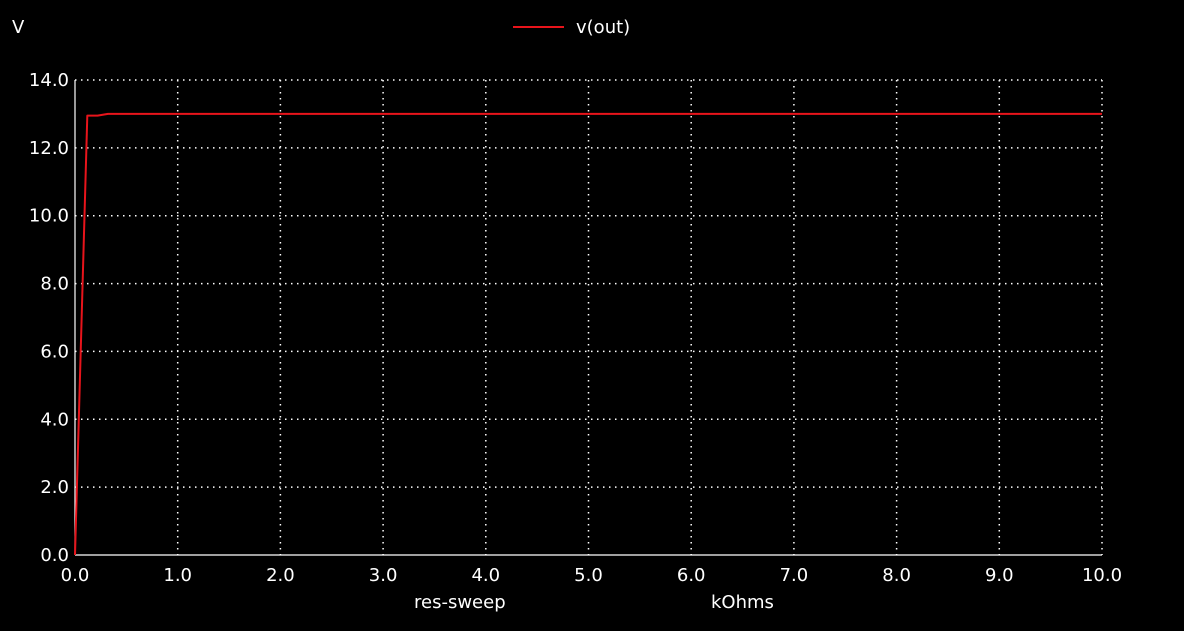 The image size is (1184, 631). I want to click on x-tick-label: 2.0, so click(280, 575).